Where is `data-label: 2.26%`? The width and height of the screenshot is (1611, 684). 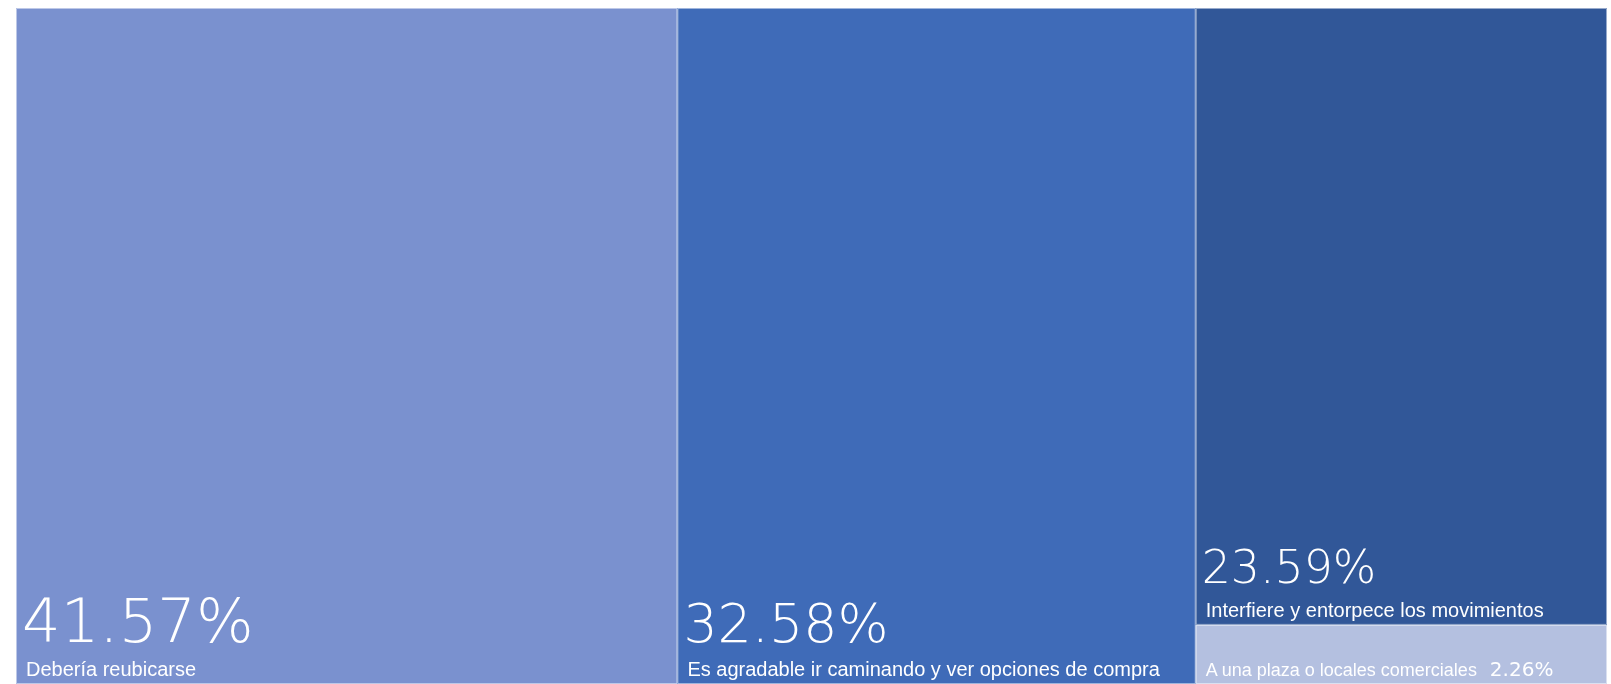
data-label: 2.26% is located at coordinates (1521, 669).